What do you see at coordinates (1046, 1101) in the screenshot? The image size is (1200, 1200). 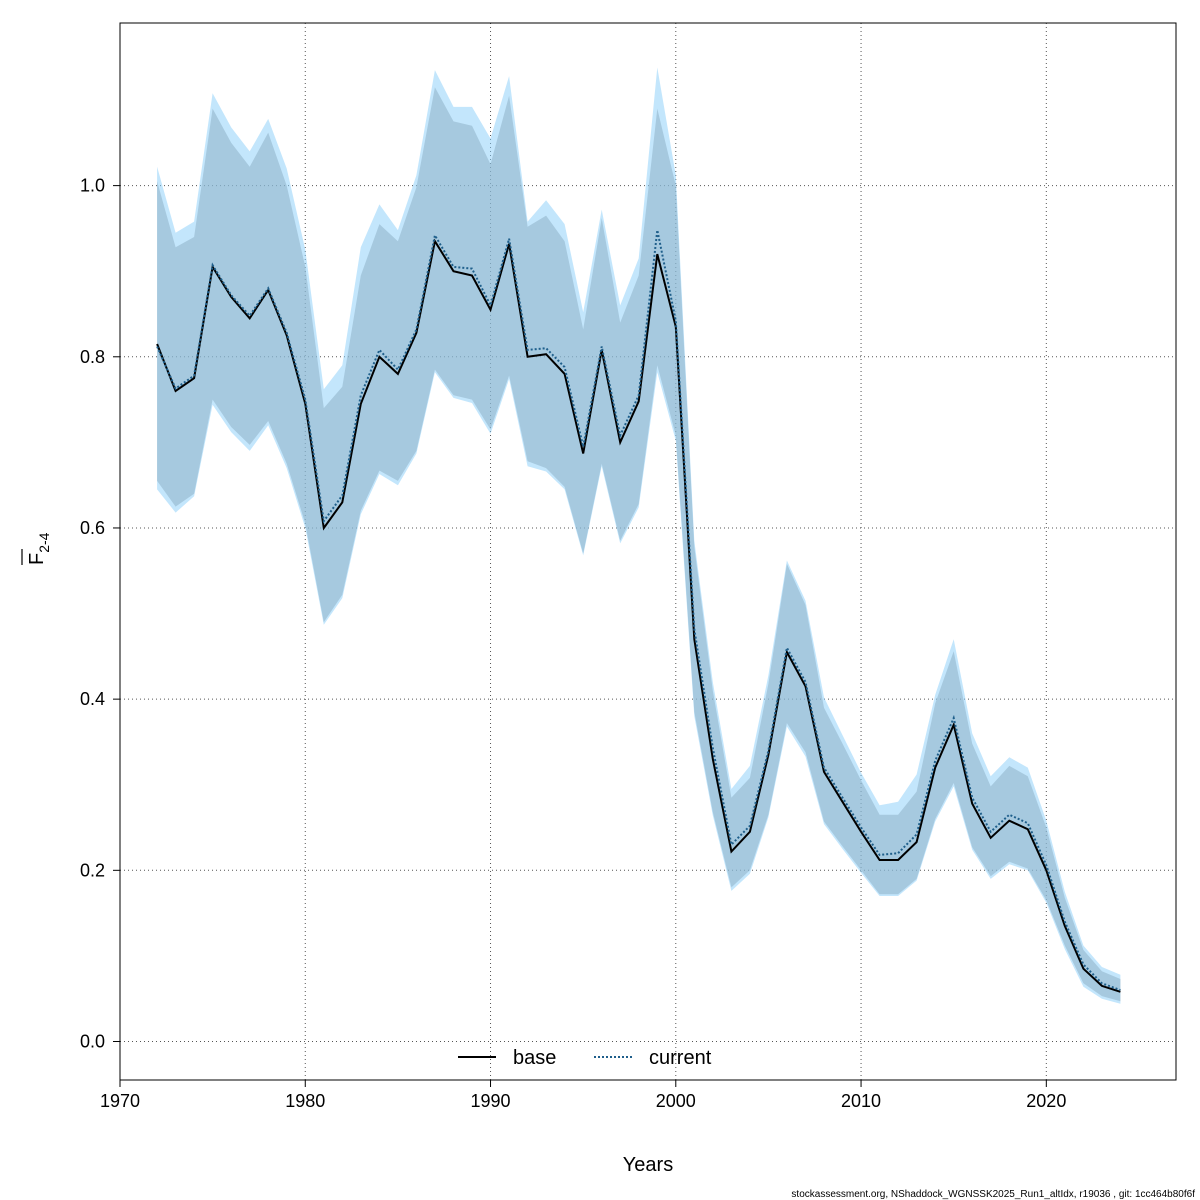 I see `x-tick-label: 2020` at bounding box center [1046, 1101].